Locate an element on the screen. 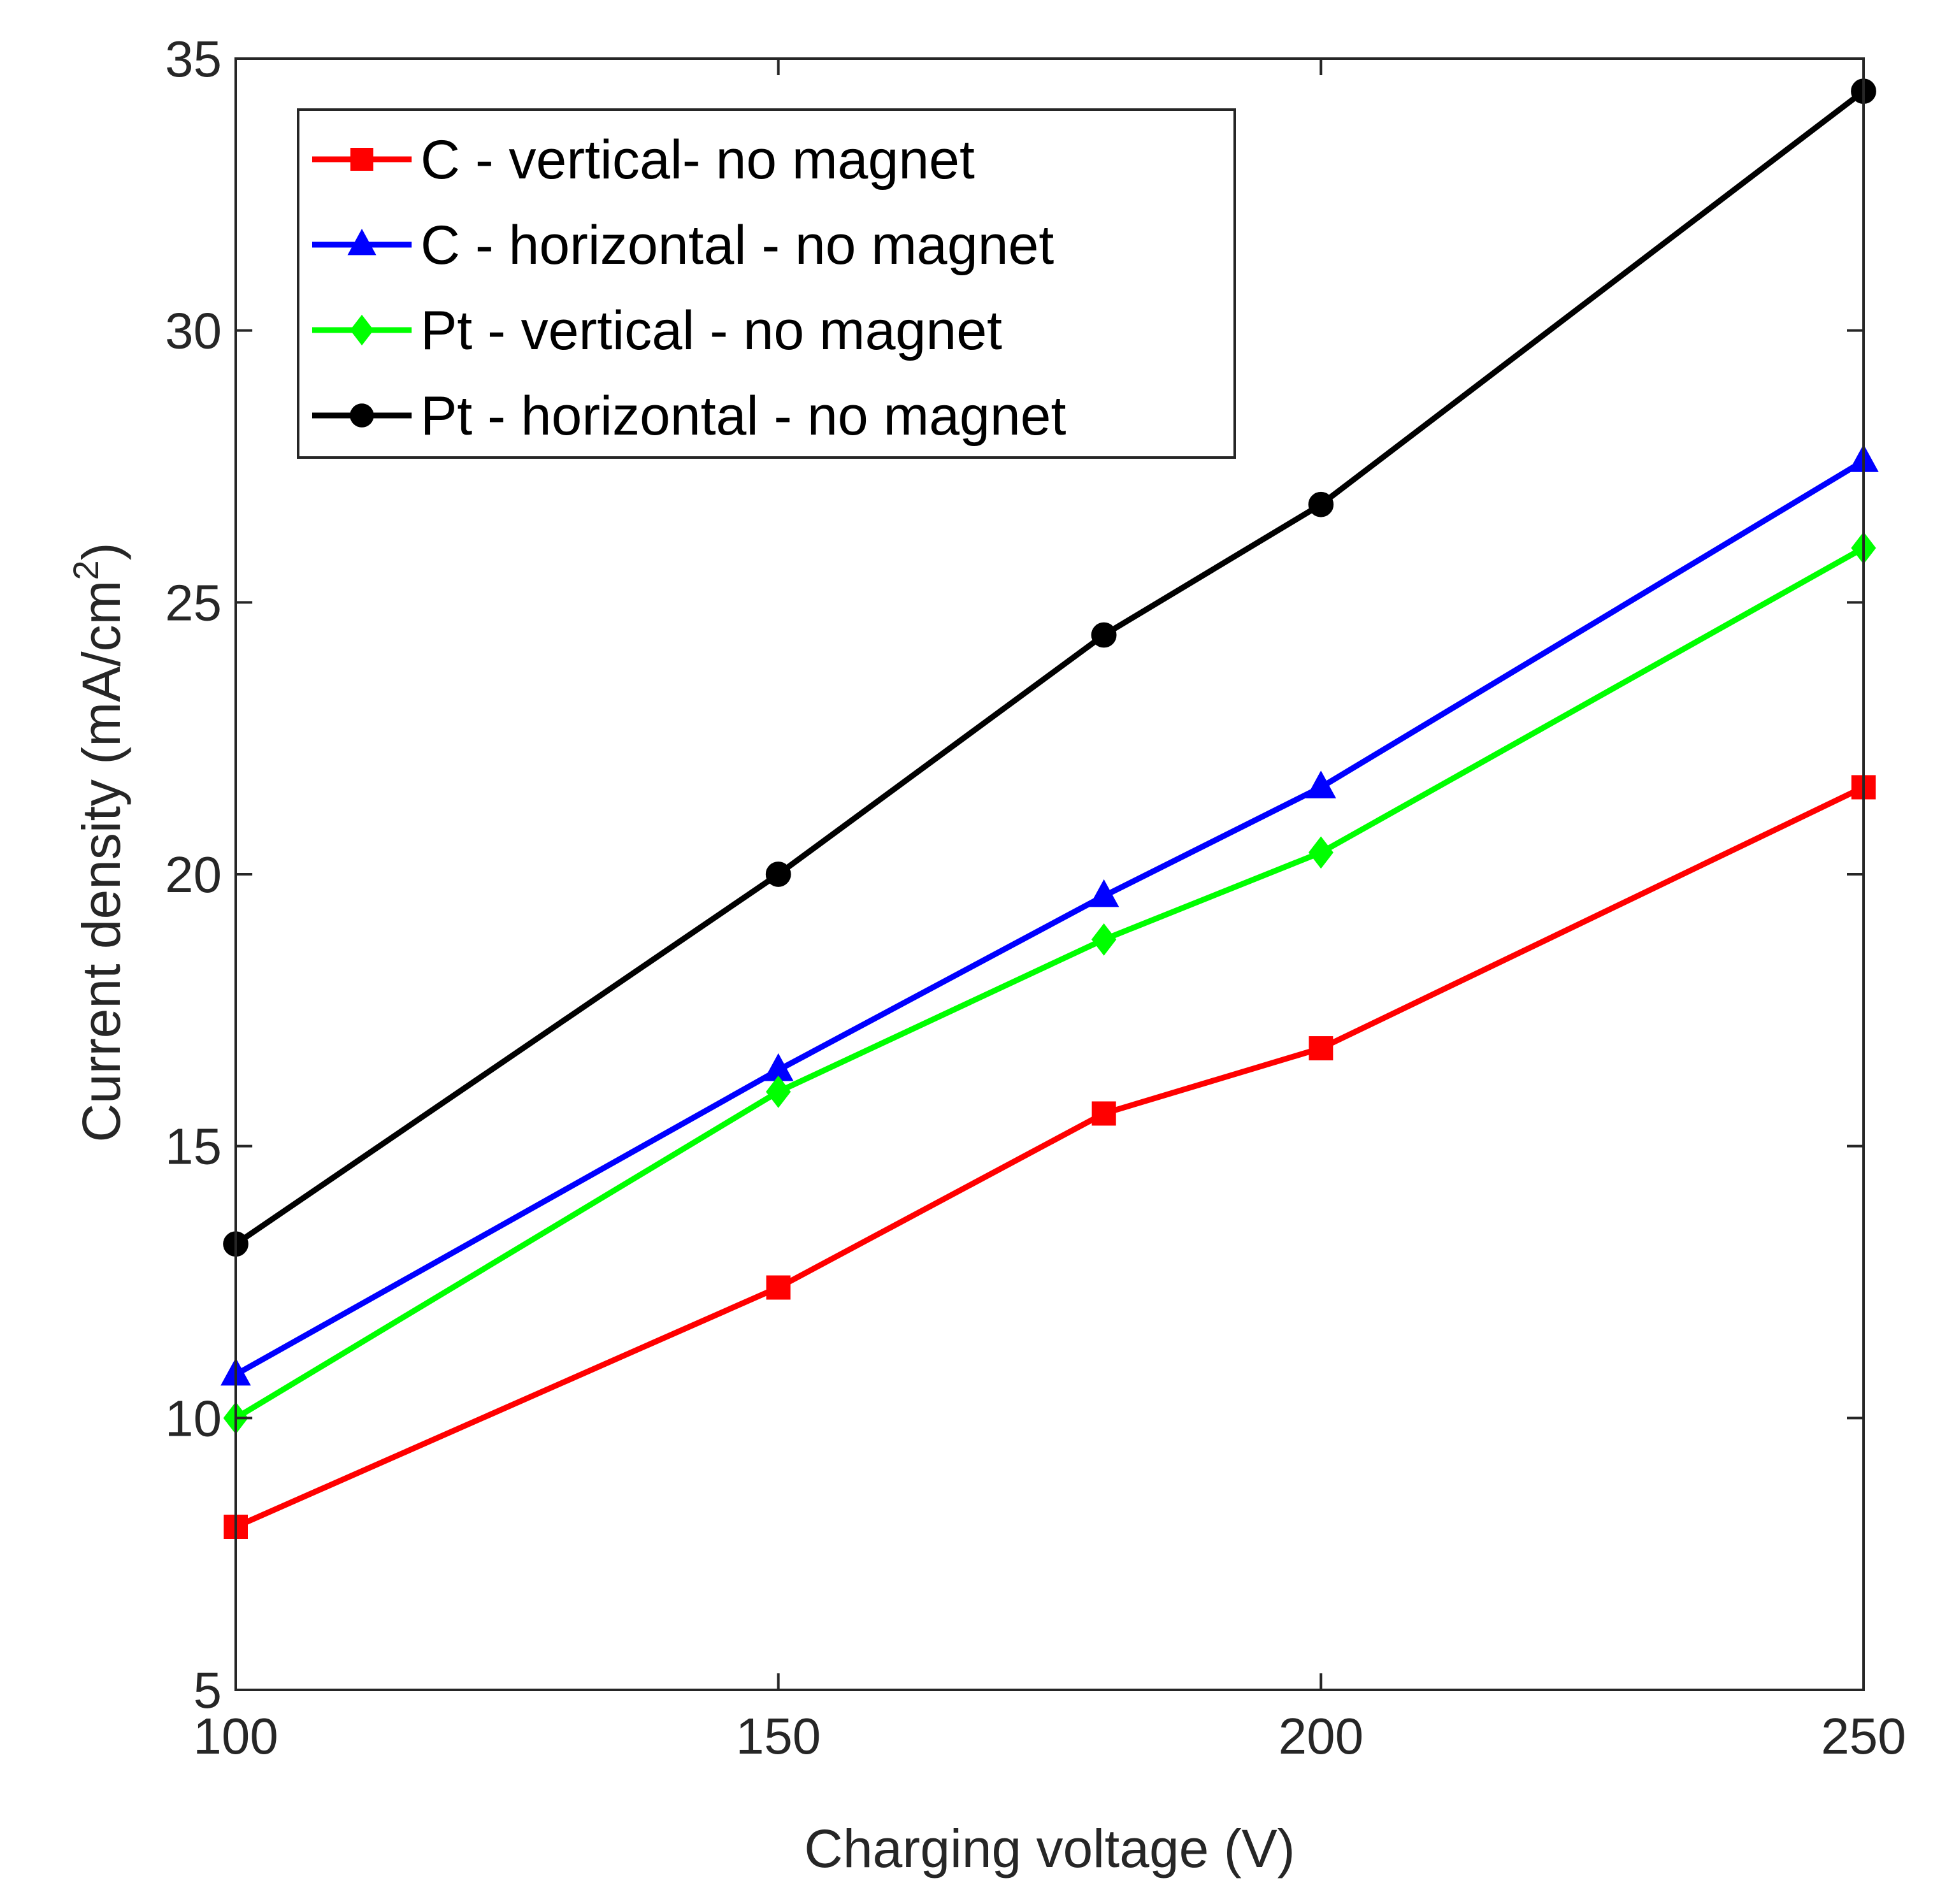 The image size is (1940, 1904). y-tick-label: 20 is located at coordinates (193, 875).